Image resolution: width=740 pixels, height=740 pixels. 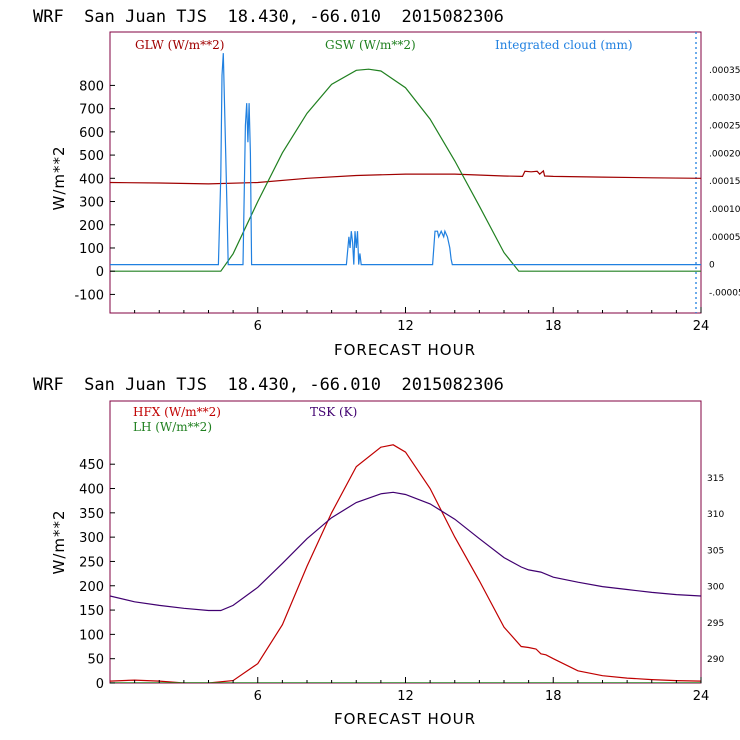 What do you see at coordinates (89, 295) in the screenshot?
I see `y-tick-label: -100` at bounding box center [89, 295].